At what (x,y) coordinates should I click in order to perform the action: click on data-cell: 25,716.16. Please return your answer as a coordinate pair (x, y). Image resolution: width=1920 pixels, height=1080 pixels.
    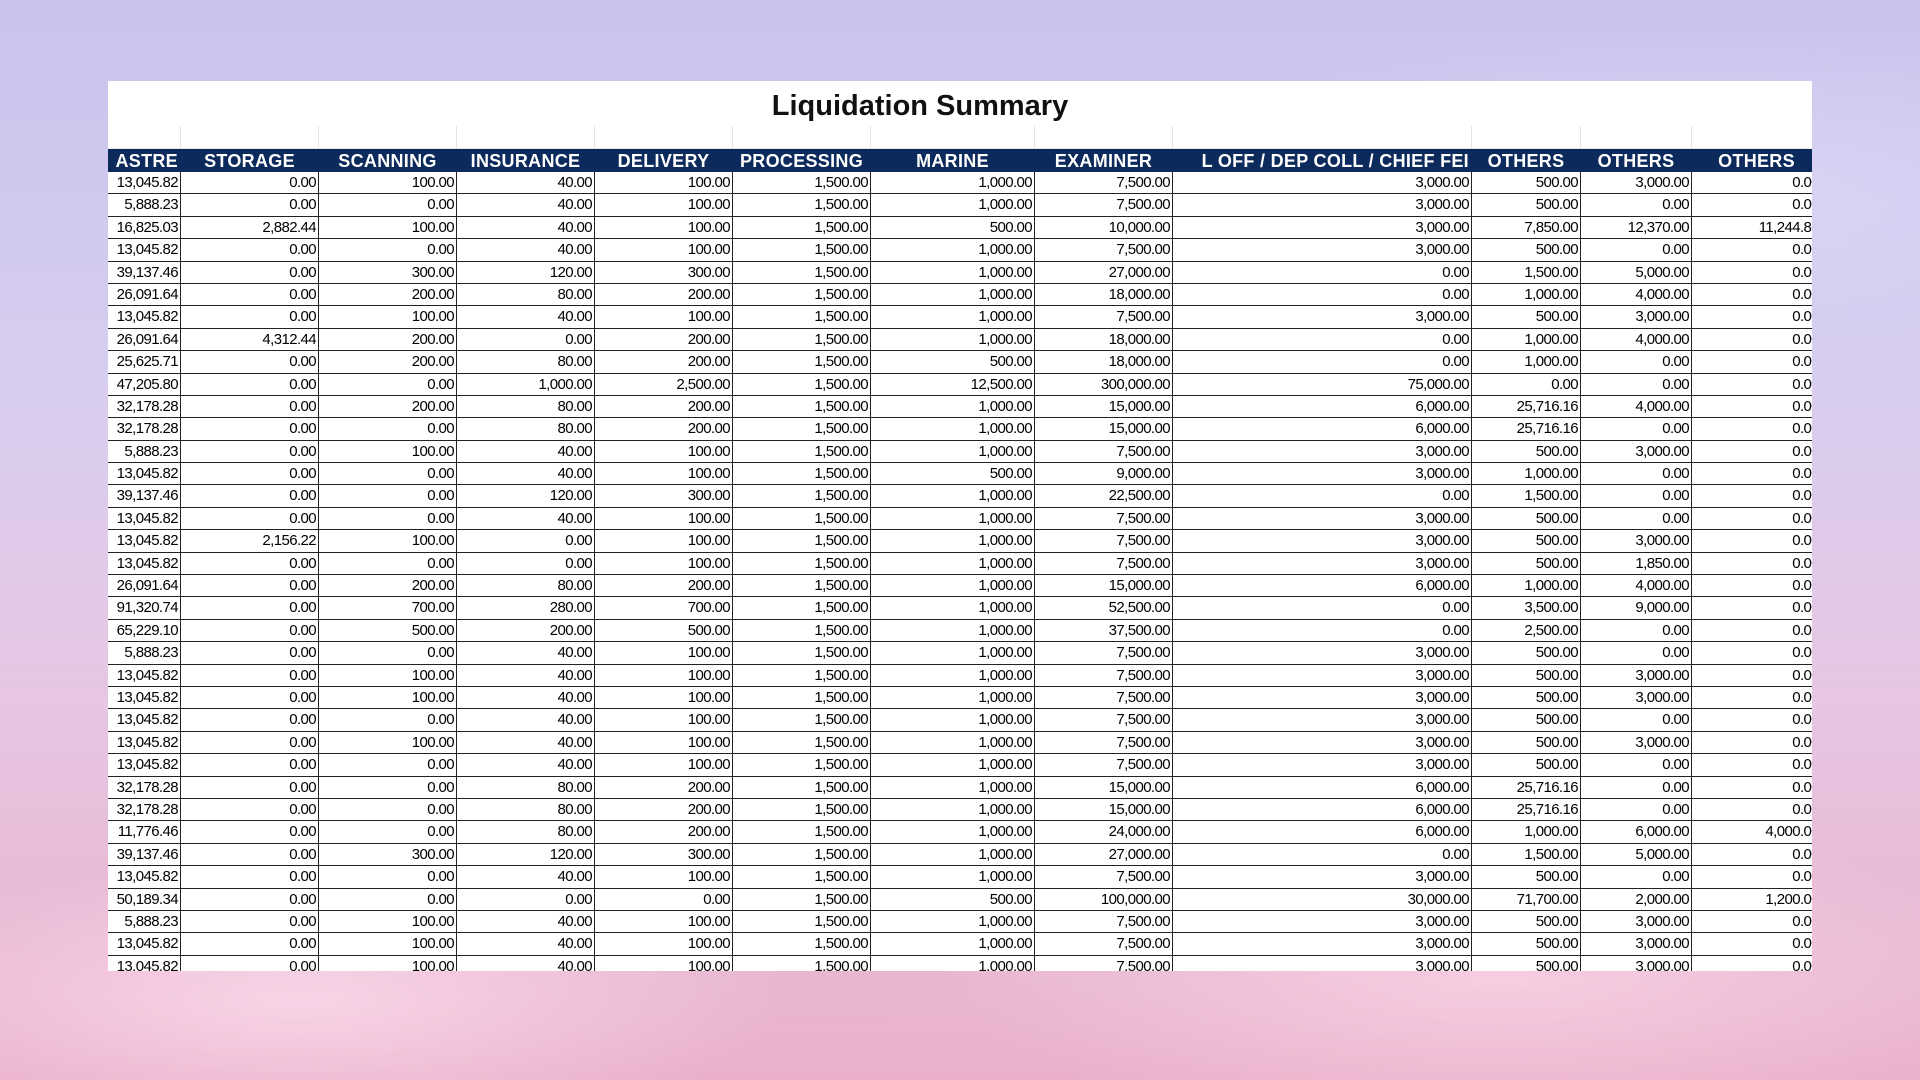
    Looking at the image, I should click on (1526, 429).